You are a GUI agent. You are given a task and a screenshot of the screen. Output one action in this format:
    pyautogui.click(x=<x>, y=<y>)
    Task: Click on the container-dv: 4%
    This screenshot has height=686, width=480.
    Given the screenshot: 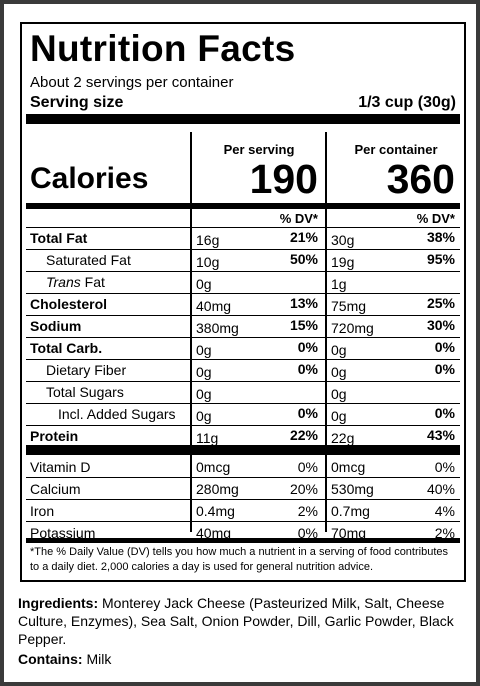 What is the action you would take?
    pyautogui.click(x=444, y=511)
    